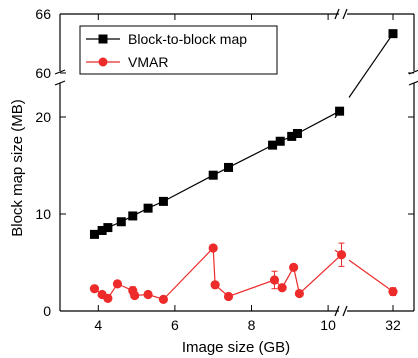 The image size is (418, 358). What do you see at coordinates (43, 117) in the screenshot?
I see `y-tick-label: 20` at bounding box center [43, 117].